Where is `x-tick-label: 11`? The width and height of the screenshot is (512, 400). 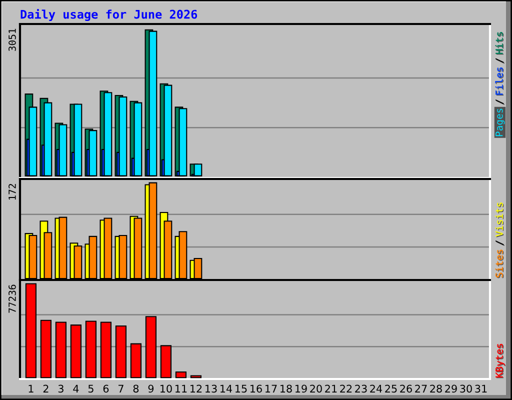
x-tick-label: 11 is located at coordinates (181, 388).